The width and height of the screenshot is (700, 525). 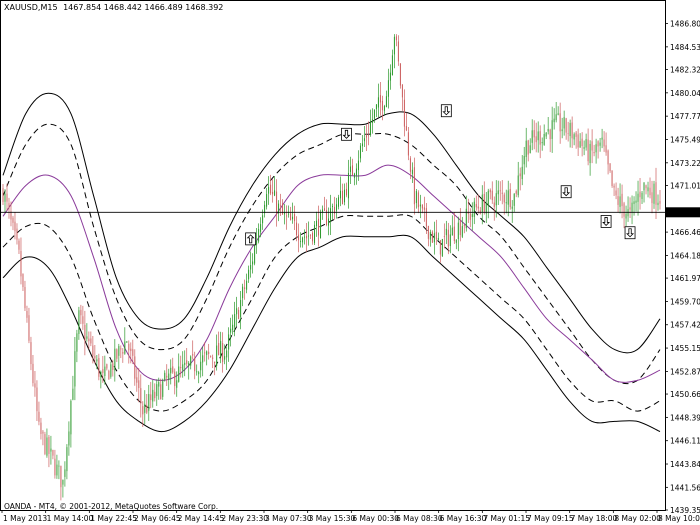 I want to click on y-tick-label: 1459.700, so click(x=685, y=301).